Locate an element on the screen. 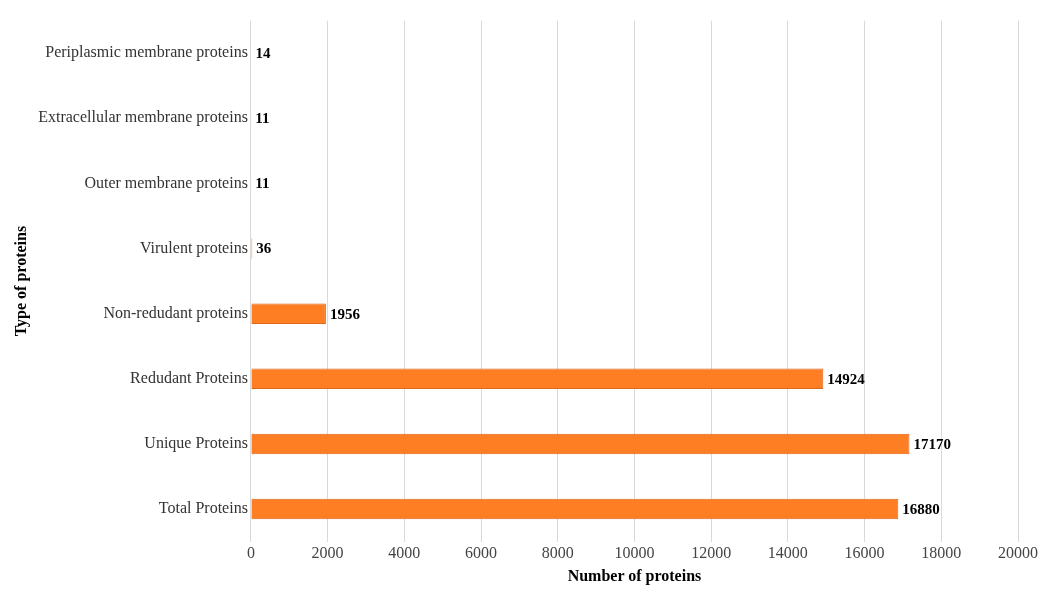  x-tick-label: 4000 is located at coordinates (404, 553).